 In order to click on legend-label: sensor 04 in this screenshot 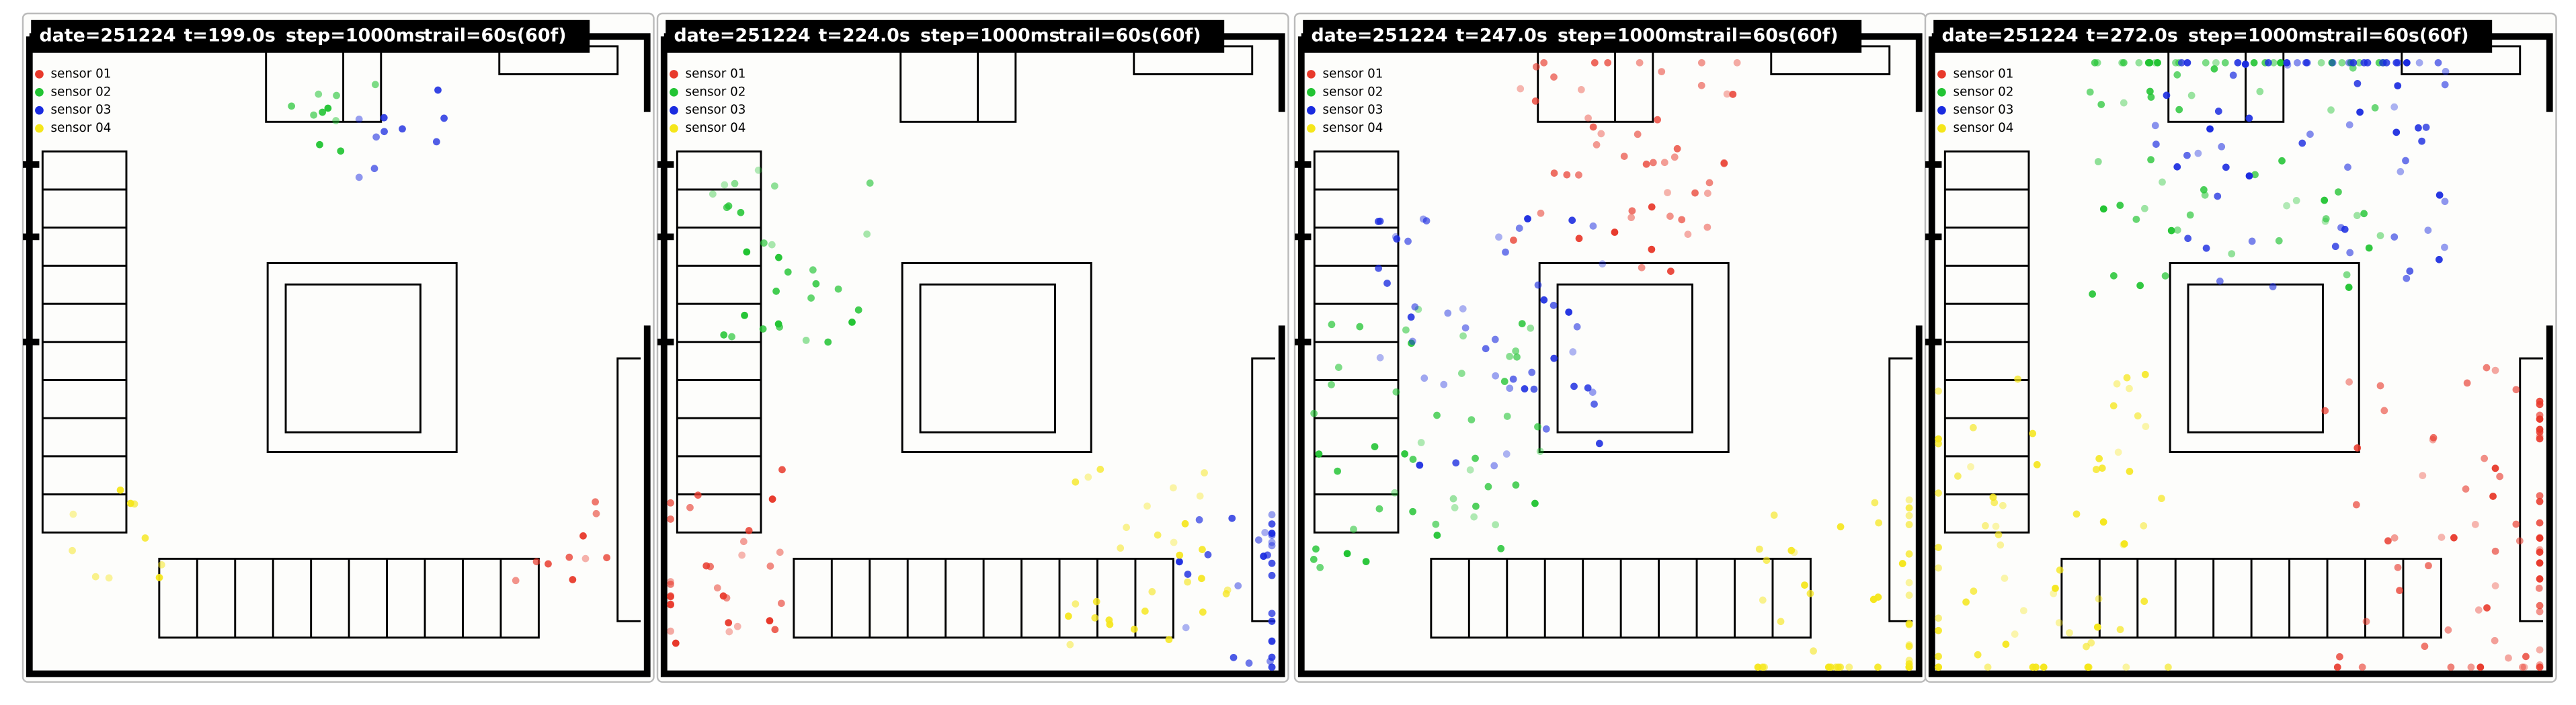, I will do `click(1984, 128)`.